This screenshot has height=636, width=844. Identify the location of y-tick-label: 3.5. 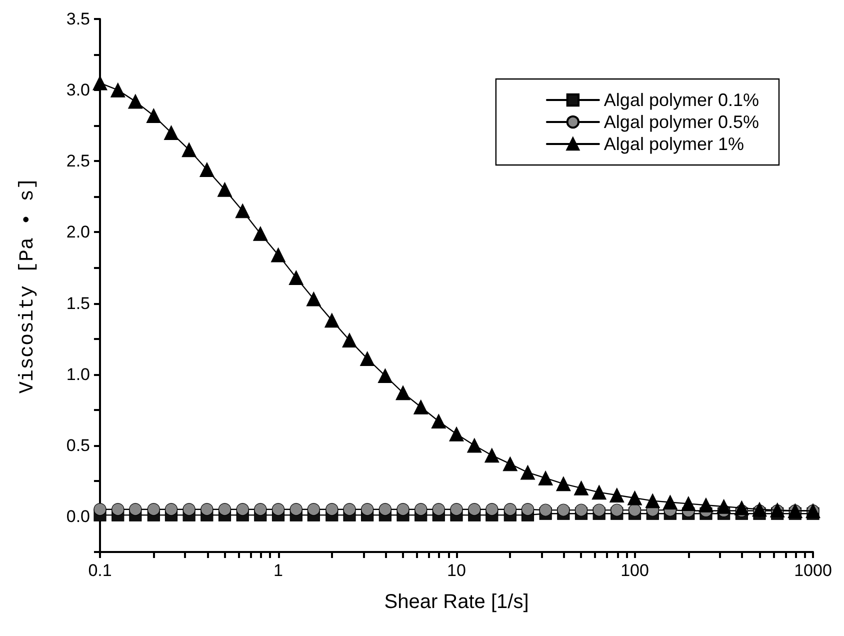
(78, 19).